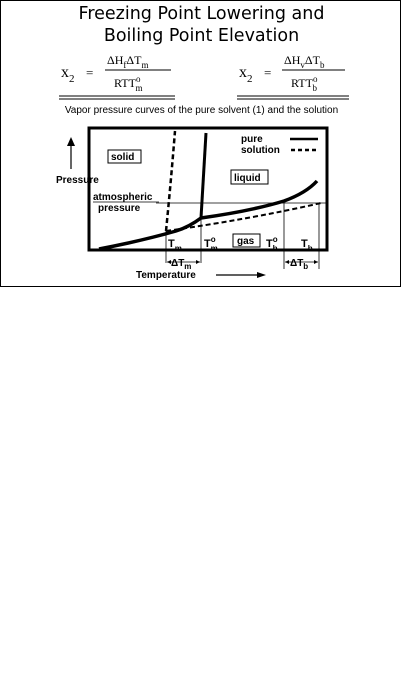  I want to click on region-liquid-label: liquid, so click(247, 178).